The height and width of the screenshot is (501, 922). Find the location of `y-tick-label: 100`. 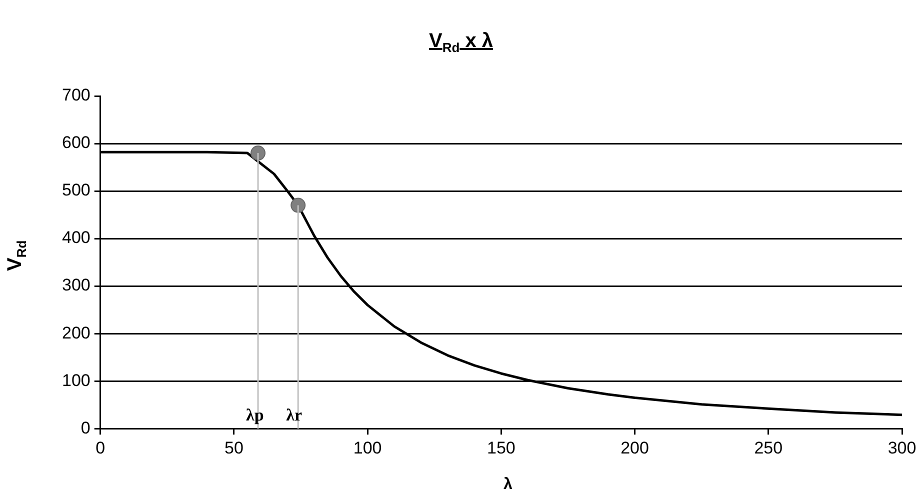

y-tick-label: 100 is located at coordinates (76, 380).